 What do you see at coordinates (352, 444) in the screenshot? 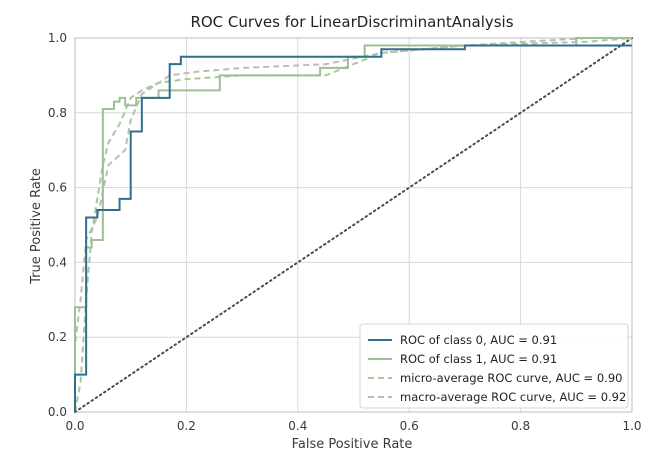
I see `x-axis-title: False Positive Rate` at bounding box center [352, 444].